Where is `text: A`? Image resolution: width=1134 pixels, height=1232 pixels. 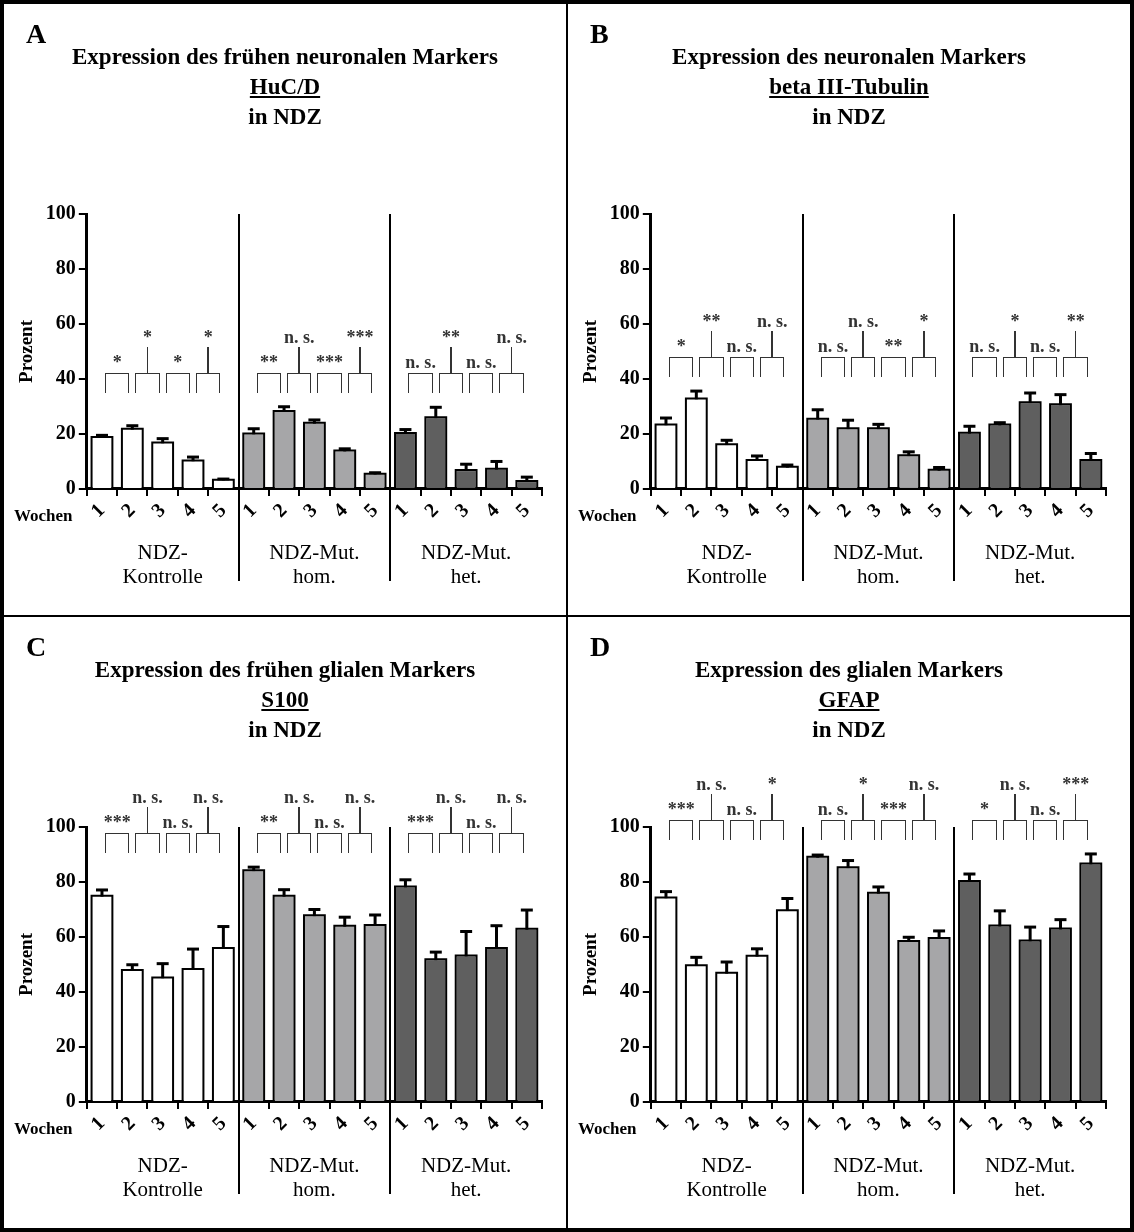
text: A is located at coordinates (36, 34).